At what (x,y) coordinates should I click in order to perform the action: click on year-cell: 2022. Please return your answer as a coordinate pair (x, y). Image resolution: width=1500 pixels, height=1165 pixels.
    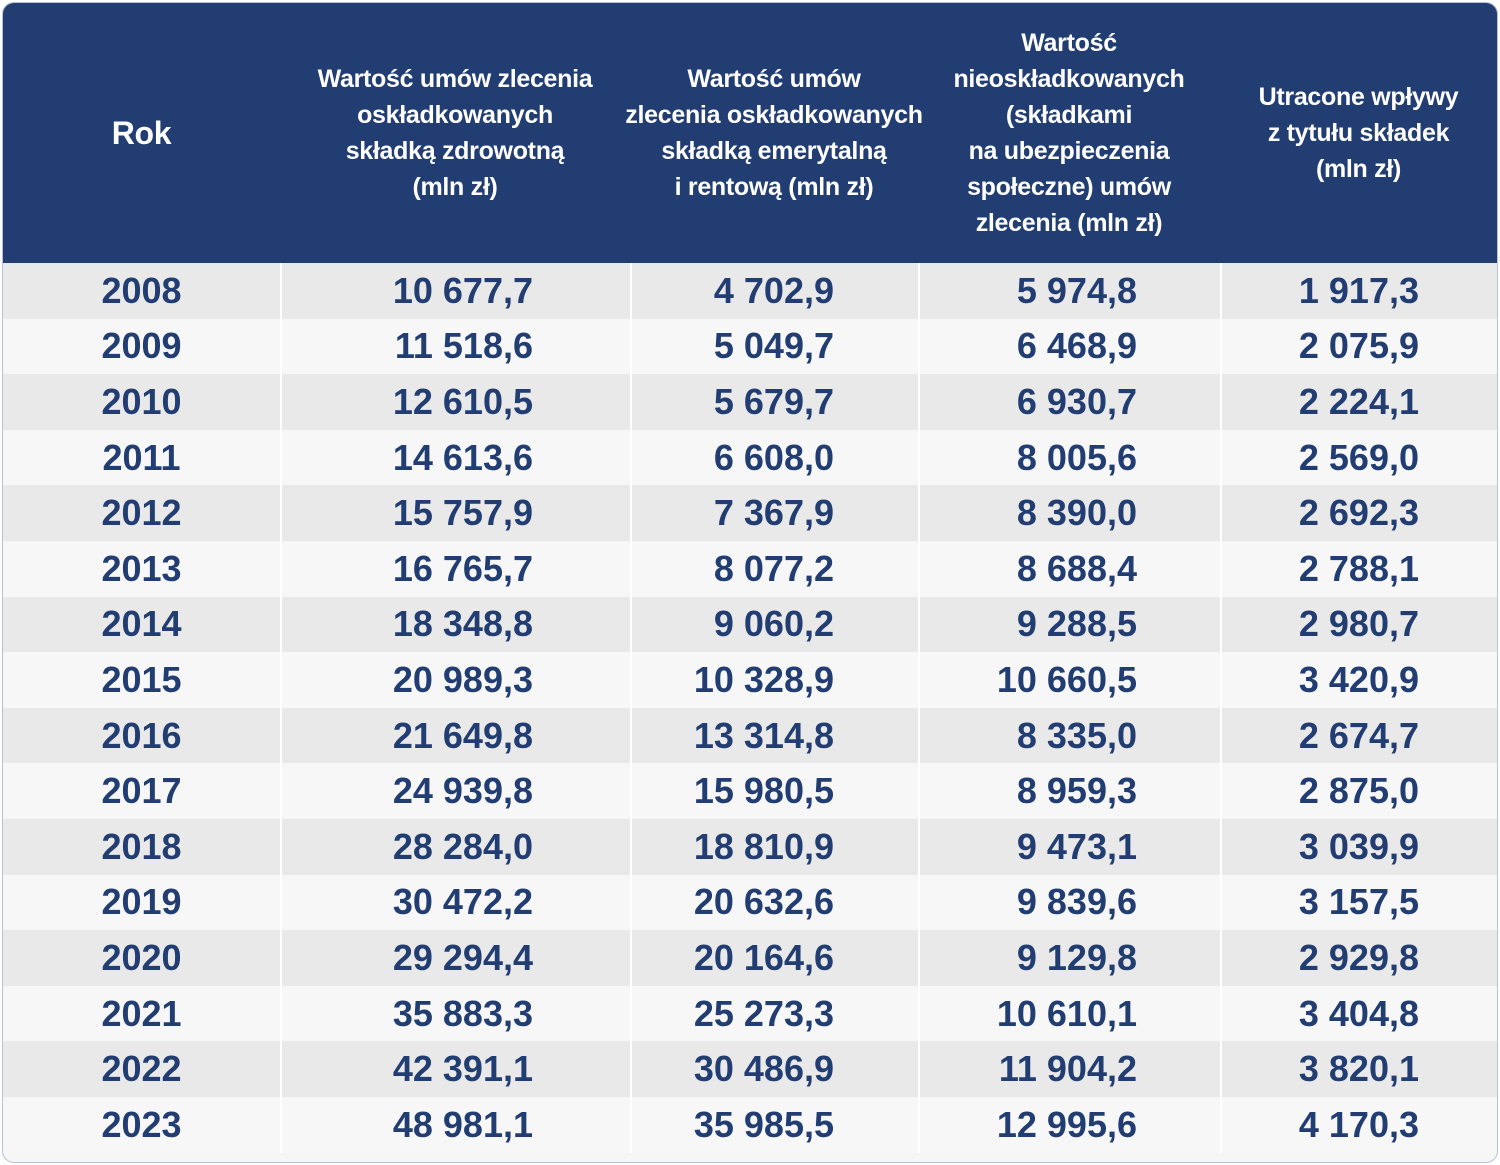
    Looking at the image, I should click on (141, 1069).